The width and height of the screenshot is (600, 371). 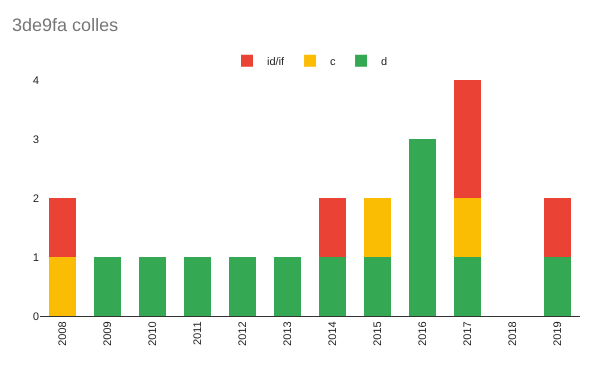 I want to click on x-tick-label: 2008, so click(x=63, y=333).